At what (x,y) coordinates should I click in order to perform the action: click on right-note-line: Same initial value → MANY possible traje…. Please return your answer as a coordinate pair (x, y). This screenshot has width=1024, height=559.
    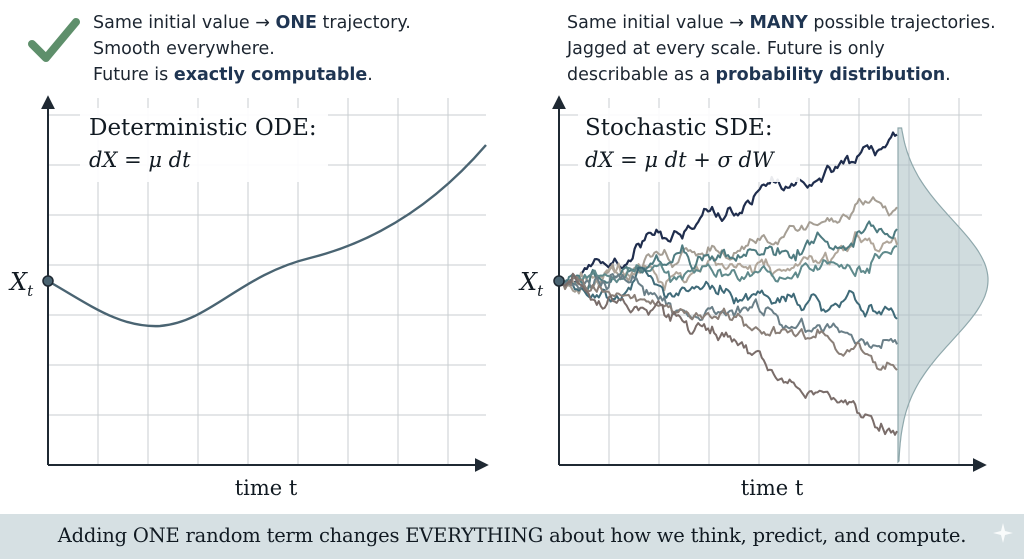
    Looking at the image, I should click on (781, 23).